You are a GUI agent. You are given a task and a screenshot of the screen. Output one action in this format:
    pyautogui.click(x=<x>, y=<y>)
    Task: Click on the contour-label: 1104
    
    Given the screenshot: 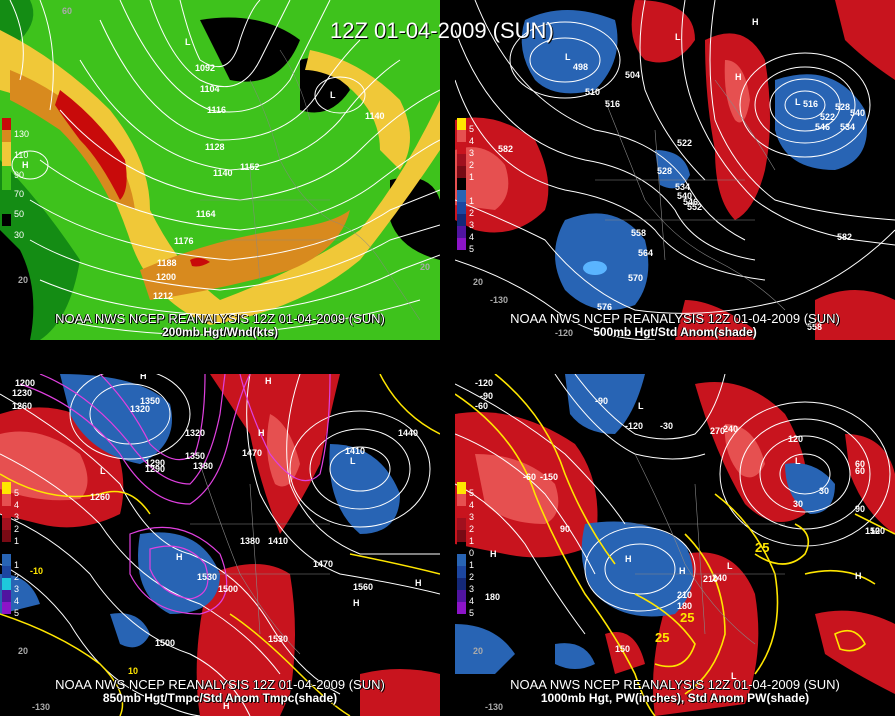 What is the action you would take?
    pyautogui.click(x=210, y=89)
    